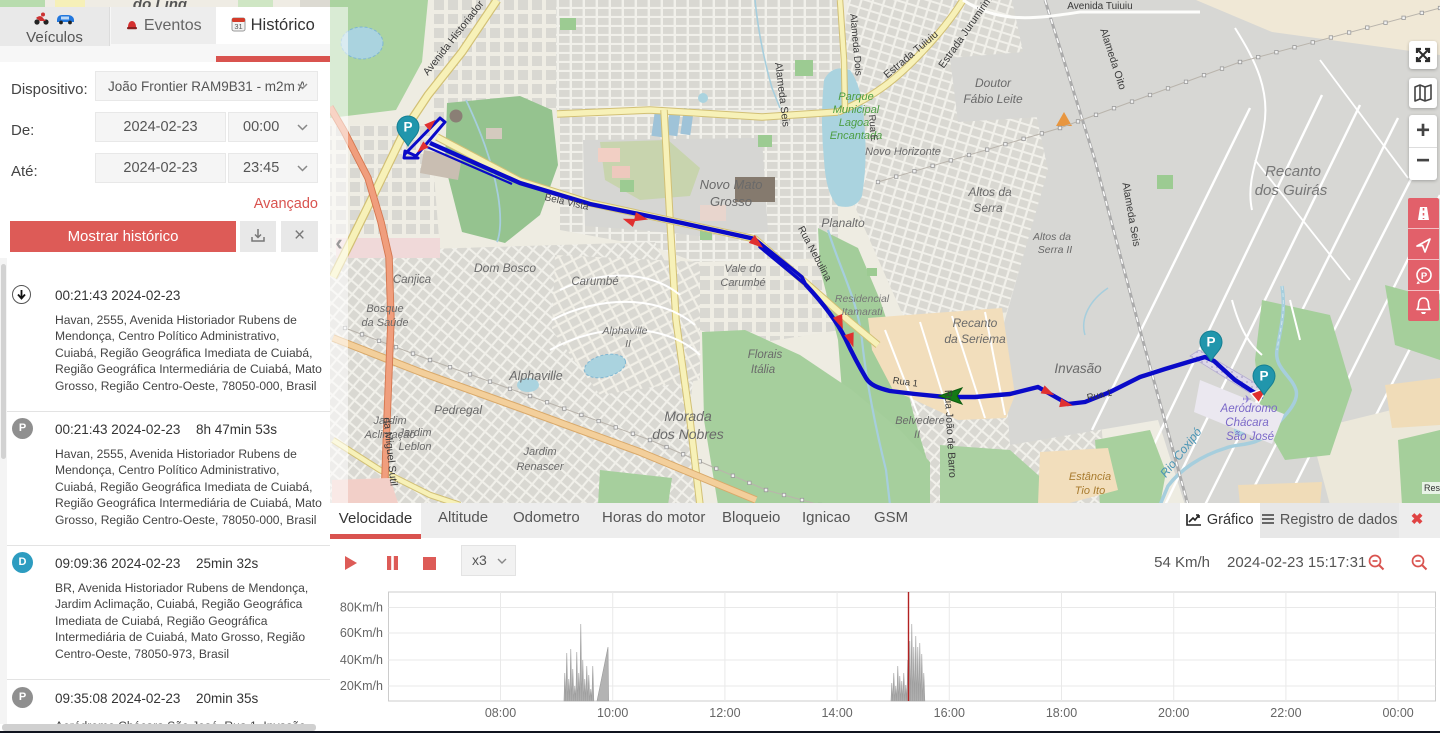 The height and width of the screenshot is (733, 1440). What do you see at coordinates (763, 370) in the screenshot?
I see `svg-text: Itália` at bounding box center [763, 370].